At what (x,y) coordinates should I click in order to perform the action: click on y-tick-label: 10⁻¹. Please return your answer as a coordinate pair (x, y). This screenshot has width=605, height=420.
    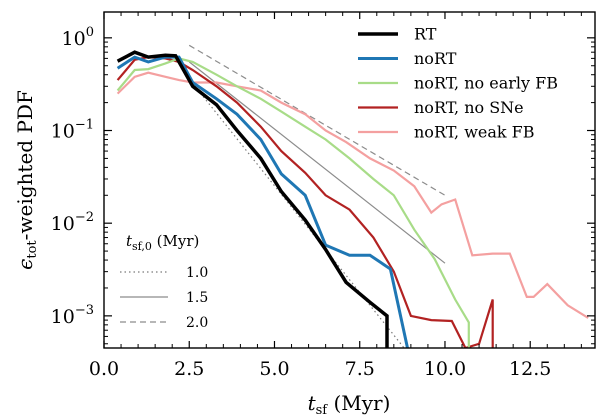
    Looking at the image, I should click on (72, 130).